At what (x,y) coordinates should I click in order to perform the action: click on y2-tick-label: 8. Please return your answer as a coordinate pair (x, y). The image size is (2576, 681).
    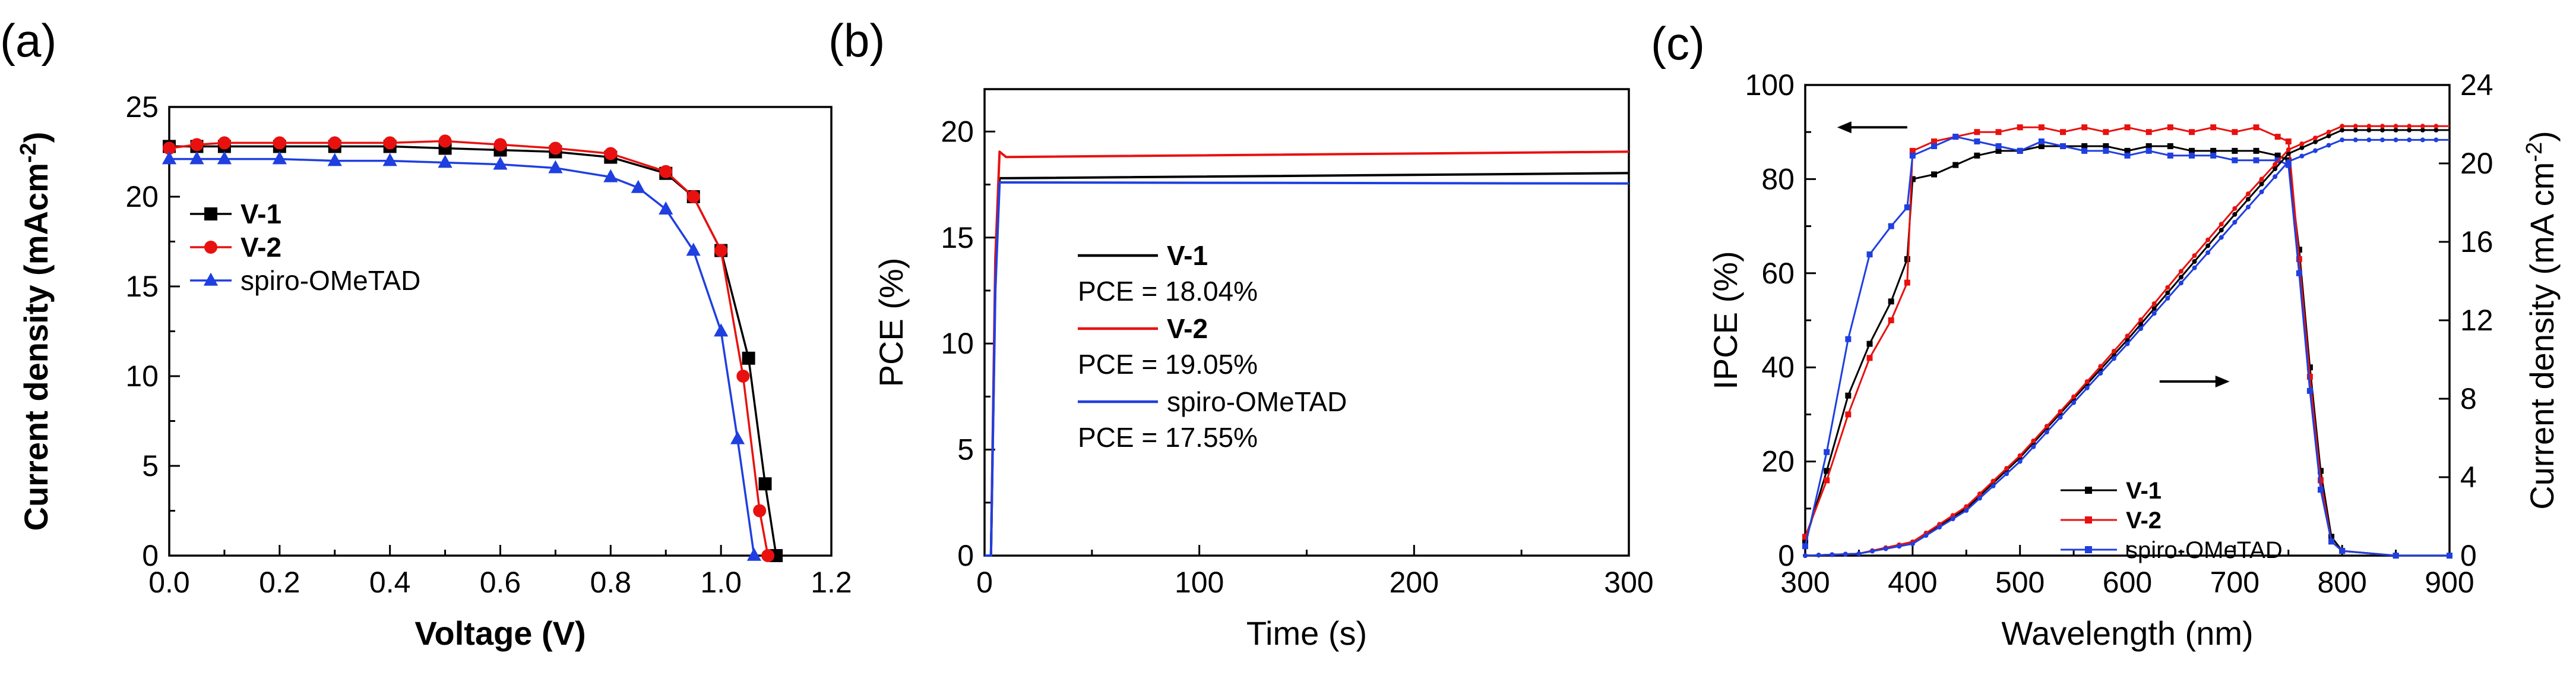
    Looking at the image, I should click on (2468, 398).